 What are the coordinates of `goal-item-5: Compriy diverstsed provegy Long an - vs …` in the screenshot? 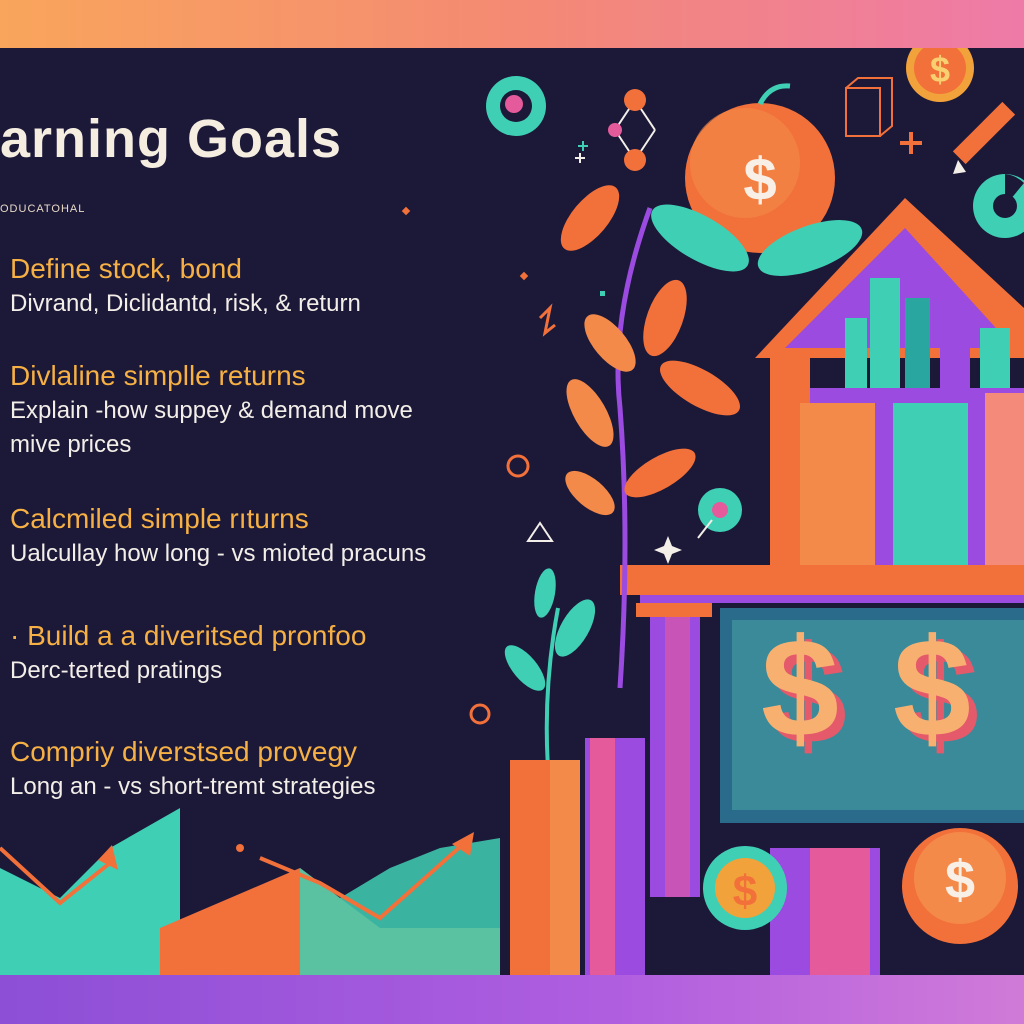 It's located at (192, 769).